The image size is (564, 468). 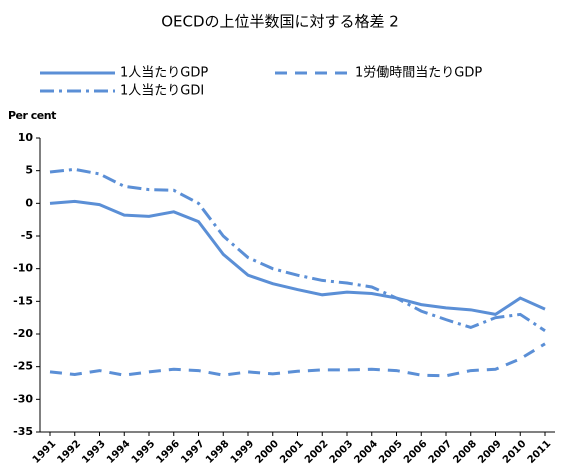 What do you see at coordinates (366, 451) in the screenshot?
I see `x-tick-label: 2004` at bounding box center [366, 451].